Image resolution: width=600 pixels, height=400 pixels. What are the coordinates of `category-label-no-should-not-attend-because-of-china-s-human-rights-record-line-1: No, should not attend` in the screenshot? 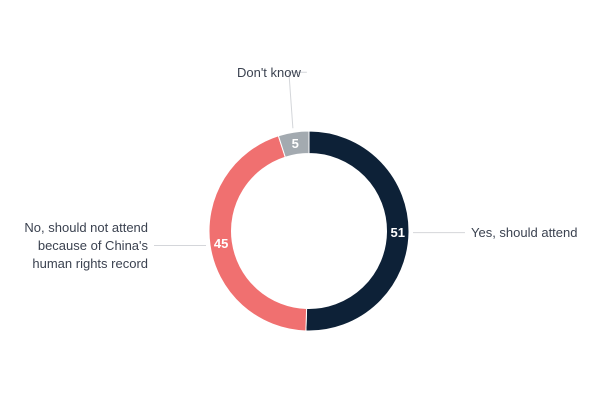 It's located at (86, 227).